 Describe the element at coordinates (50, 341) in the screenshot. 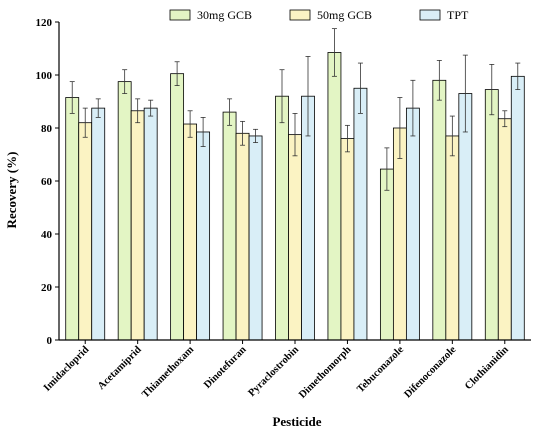

I see `y-tick-label: 0` at that location.